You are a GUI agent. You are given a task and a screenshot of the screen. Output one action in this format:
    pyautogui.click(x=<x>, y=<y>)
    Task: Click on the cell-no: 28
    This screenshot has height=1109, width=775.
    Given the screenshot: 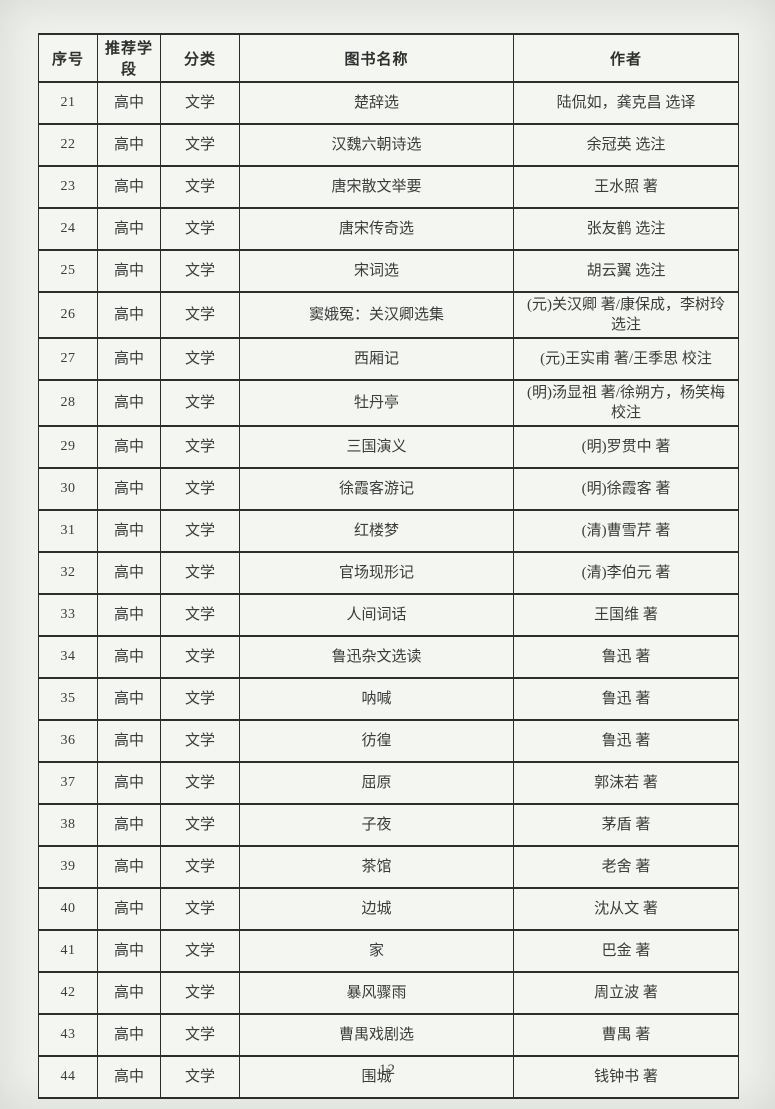 What is the action you would take?
    pyautogui.click(x=68, y=403)
    